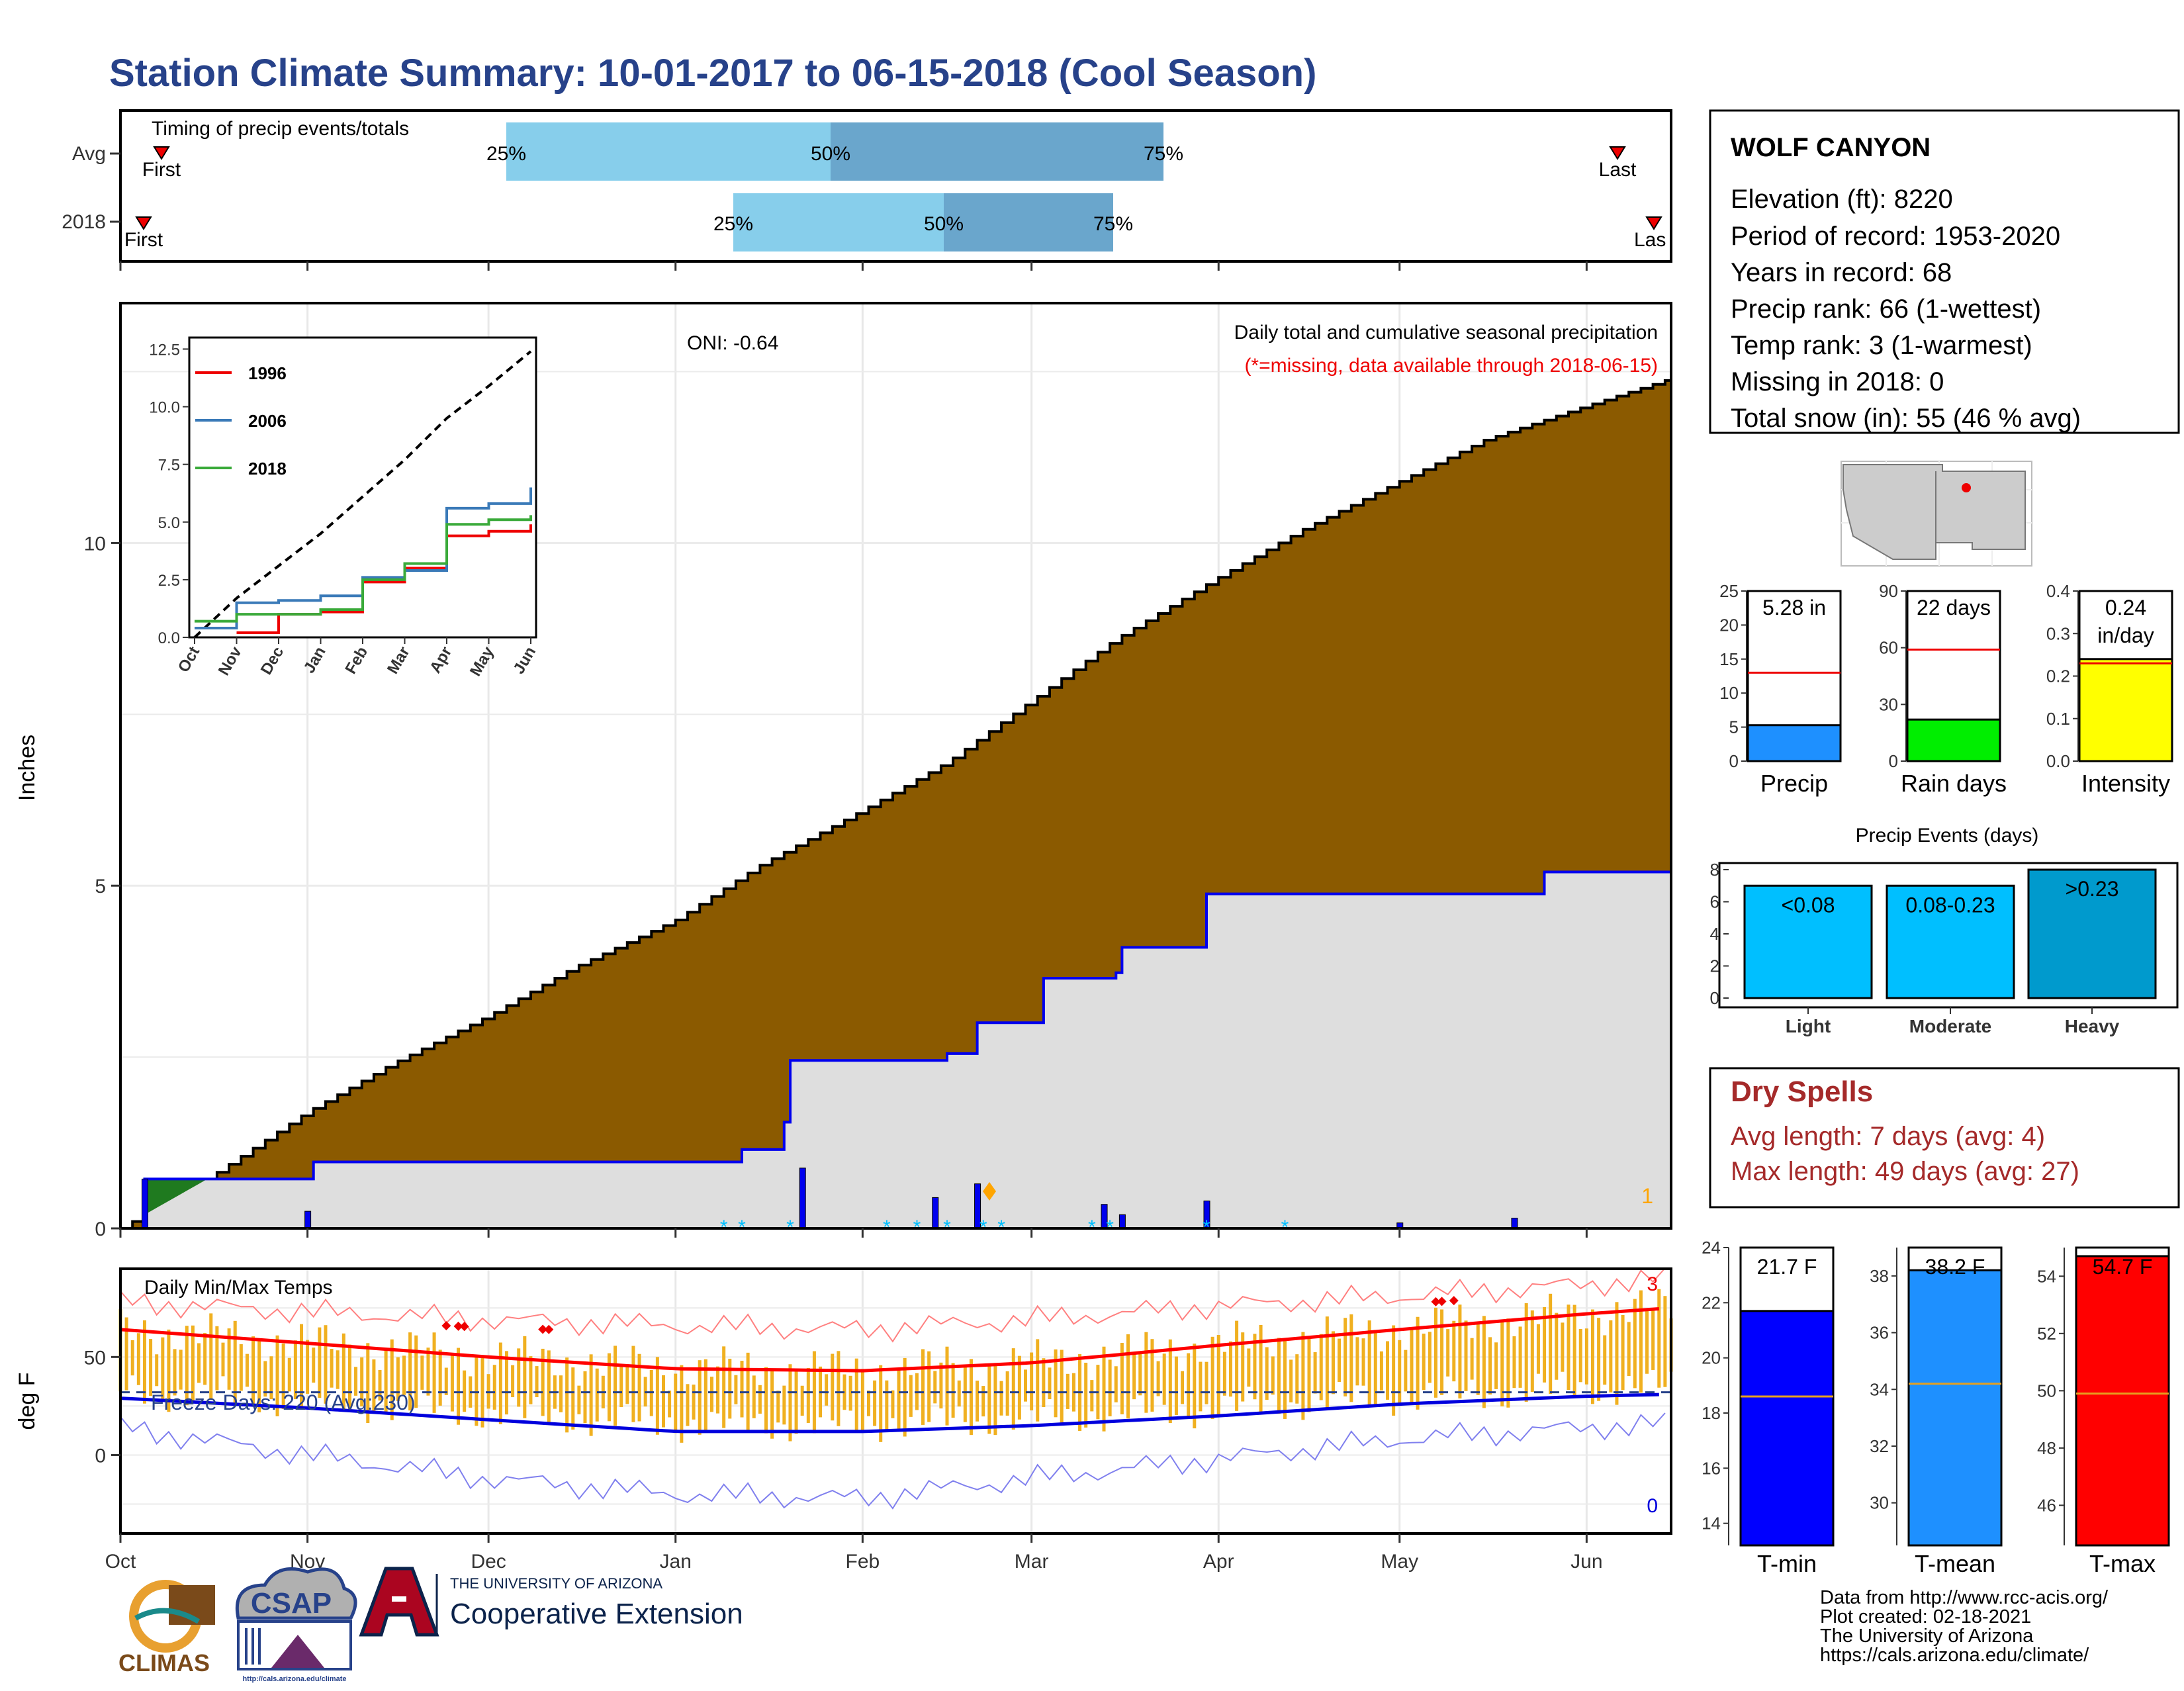 This screenshot has width=2184, height=1691. I want to click on events-category-label: Light, so click(1809, 1026).